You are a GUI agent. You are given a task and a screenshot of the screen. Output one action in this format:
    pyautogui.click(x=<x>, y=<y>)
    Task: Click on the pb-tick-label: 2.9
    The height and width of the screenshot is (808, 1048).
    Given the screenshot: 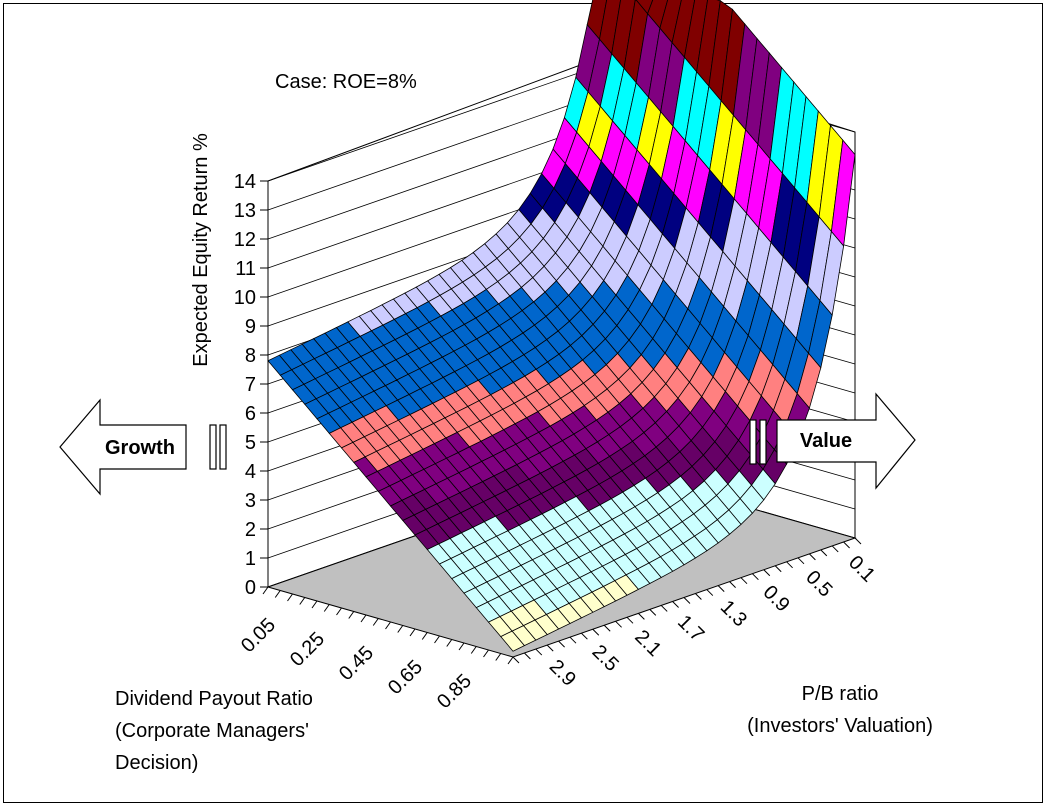 What is the action you would take?
    pyautogui.click(x=562, y=673)
    